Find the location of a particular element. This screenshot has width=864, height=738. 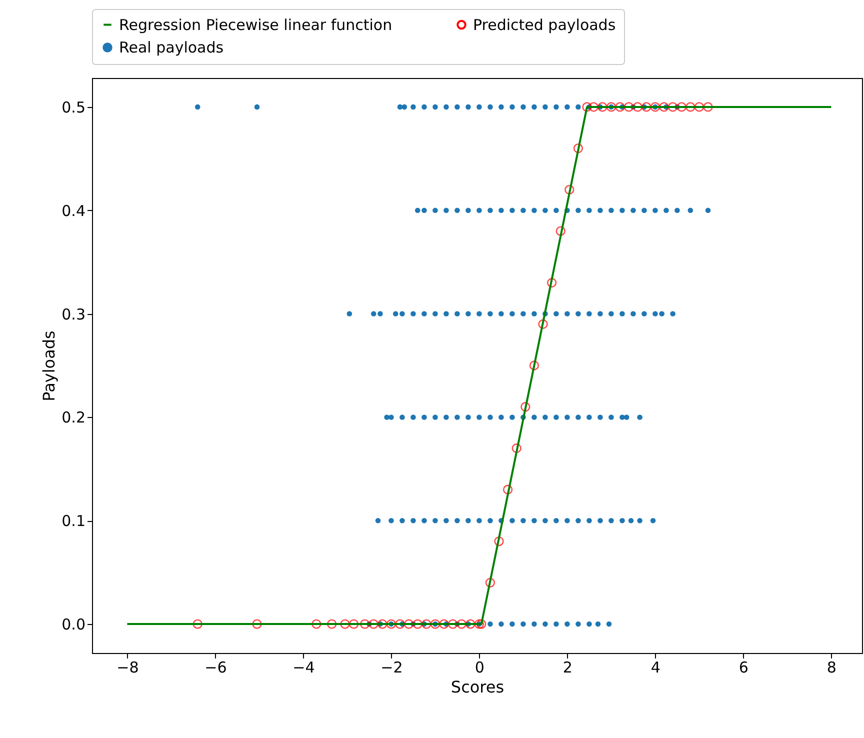

x-tick-label: −2 is located at coordinates (391, 667).